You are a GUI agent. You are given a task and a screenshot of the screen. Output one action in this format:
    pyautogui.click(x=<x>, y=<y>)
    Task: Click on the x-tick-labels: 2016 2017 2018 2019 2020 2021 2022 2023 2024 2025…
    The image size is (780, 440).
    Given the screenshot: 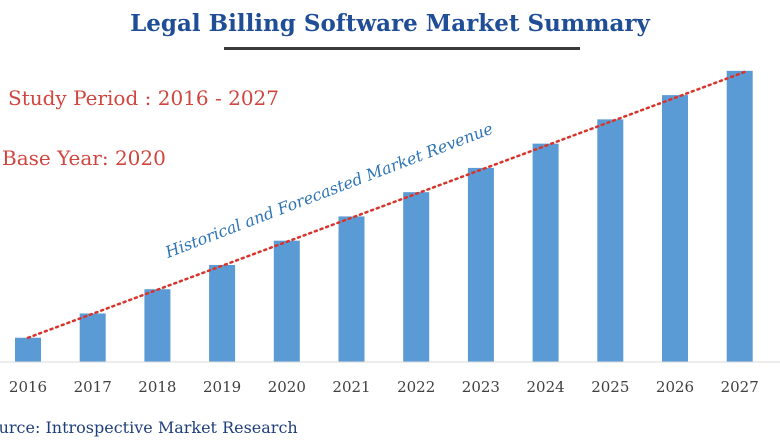 What is the action you would take?
    pyautogui.click(x=384, y=387)
    